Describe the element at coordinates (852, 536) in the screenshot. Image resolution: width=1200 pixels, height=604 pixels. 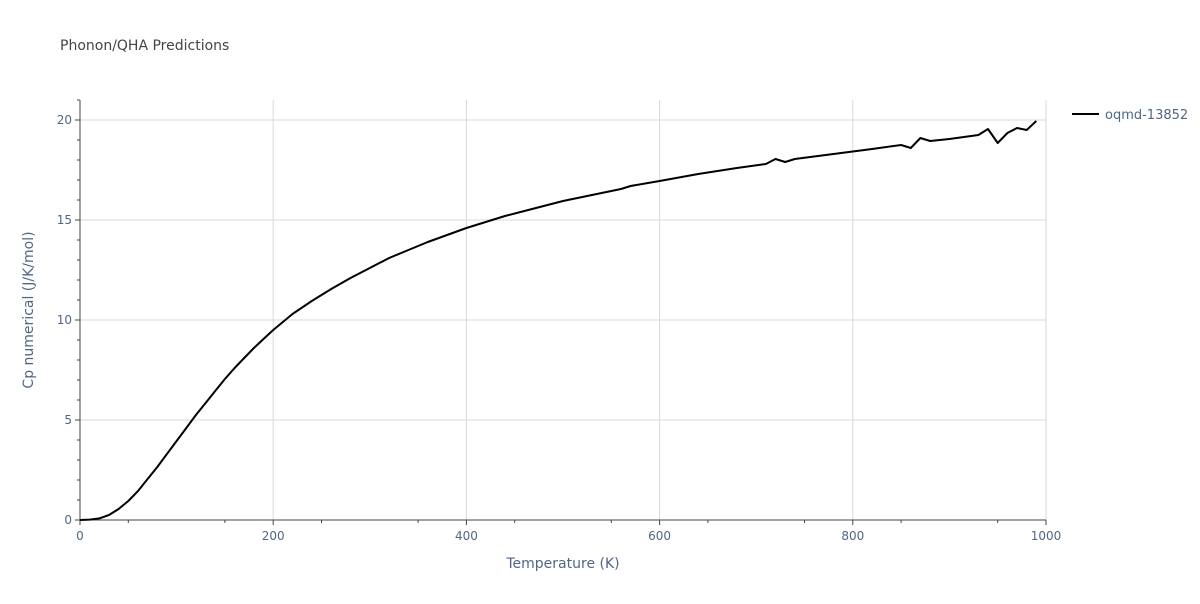
I see `x-tick-label: 800` at that location.